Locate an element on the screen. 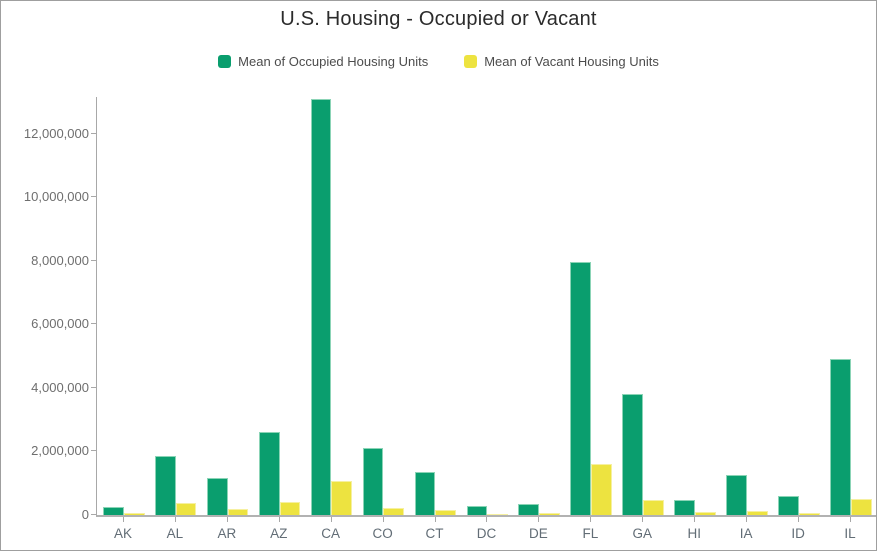  x-axis-category-label: AK is located at coordinates (122, 533).